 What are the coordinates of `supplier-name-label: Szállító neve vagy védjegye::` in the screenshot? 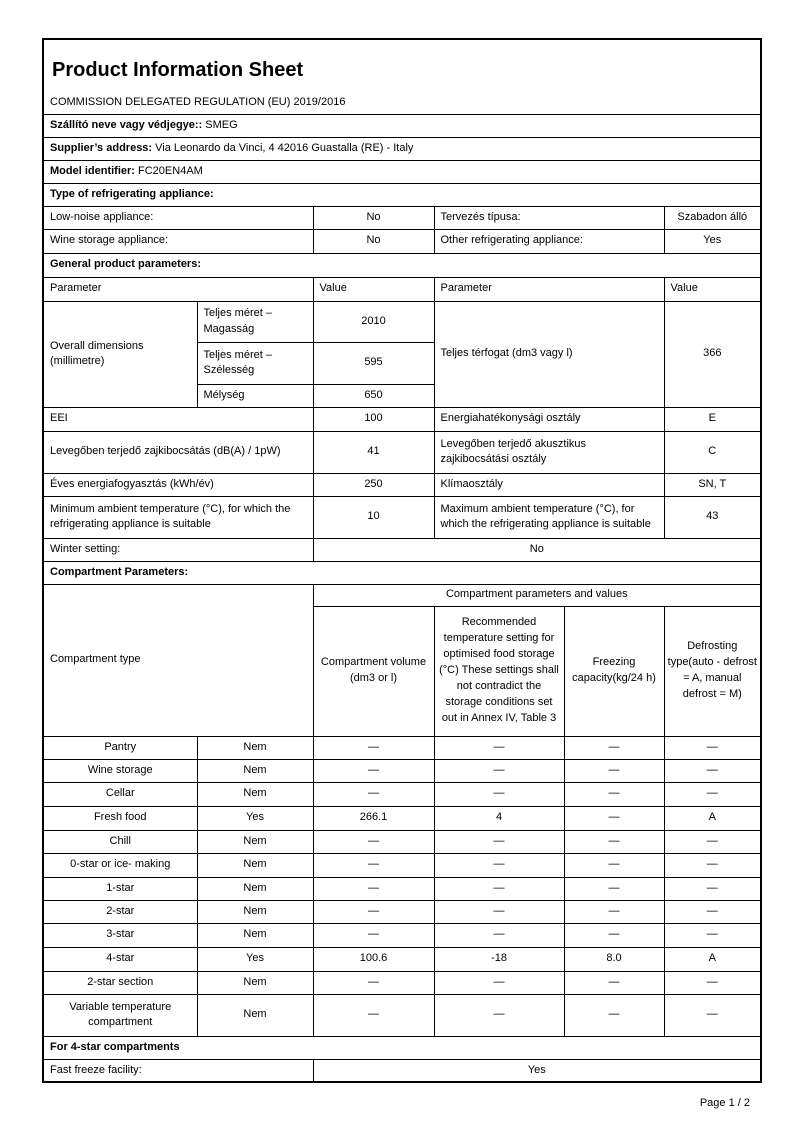 It's located at (126, 124).